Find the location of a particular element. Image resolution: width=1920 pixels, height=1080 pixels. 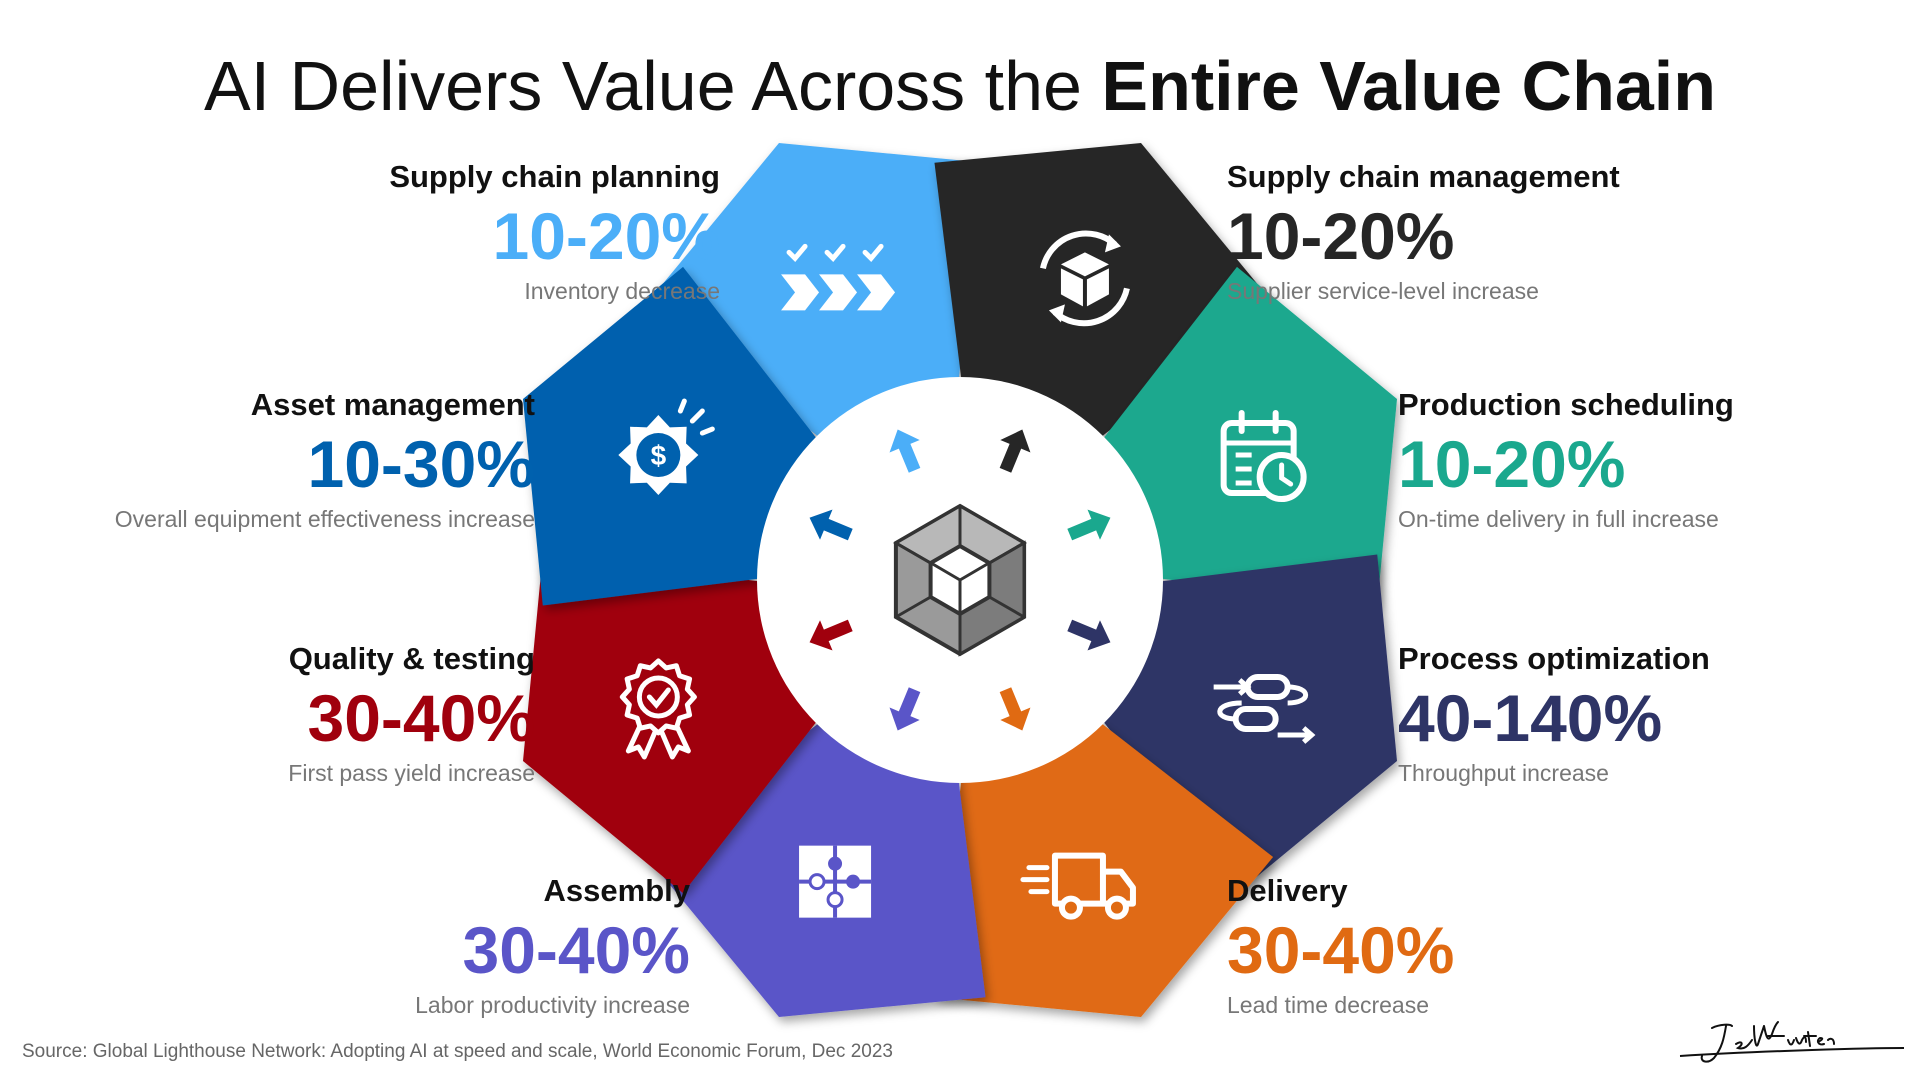

arrow-process-optimization is located at coordinates (1089, 635).